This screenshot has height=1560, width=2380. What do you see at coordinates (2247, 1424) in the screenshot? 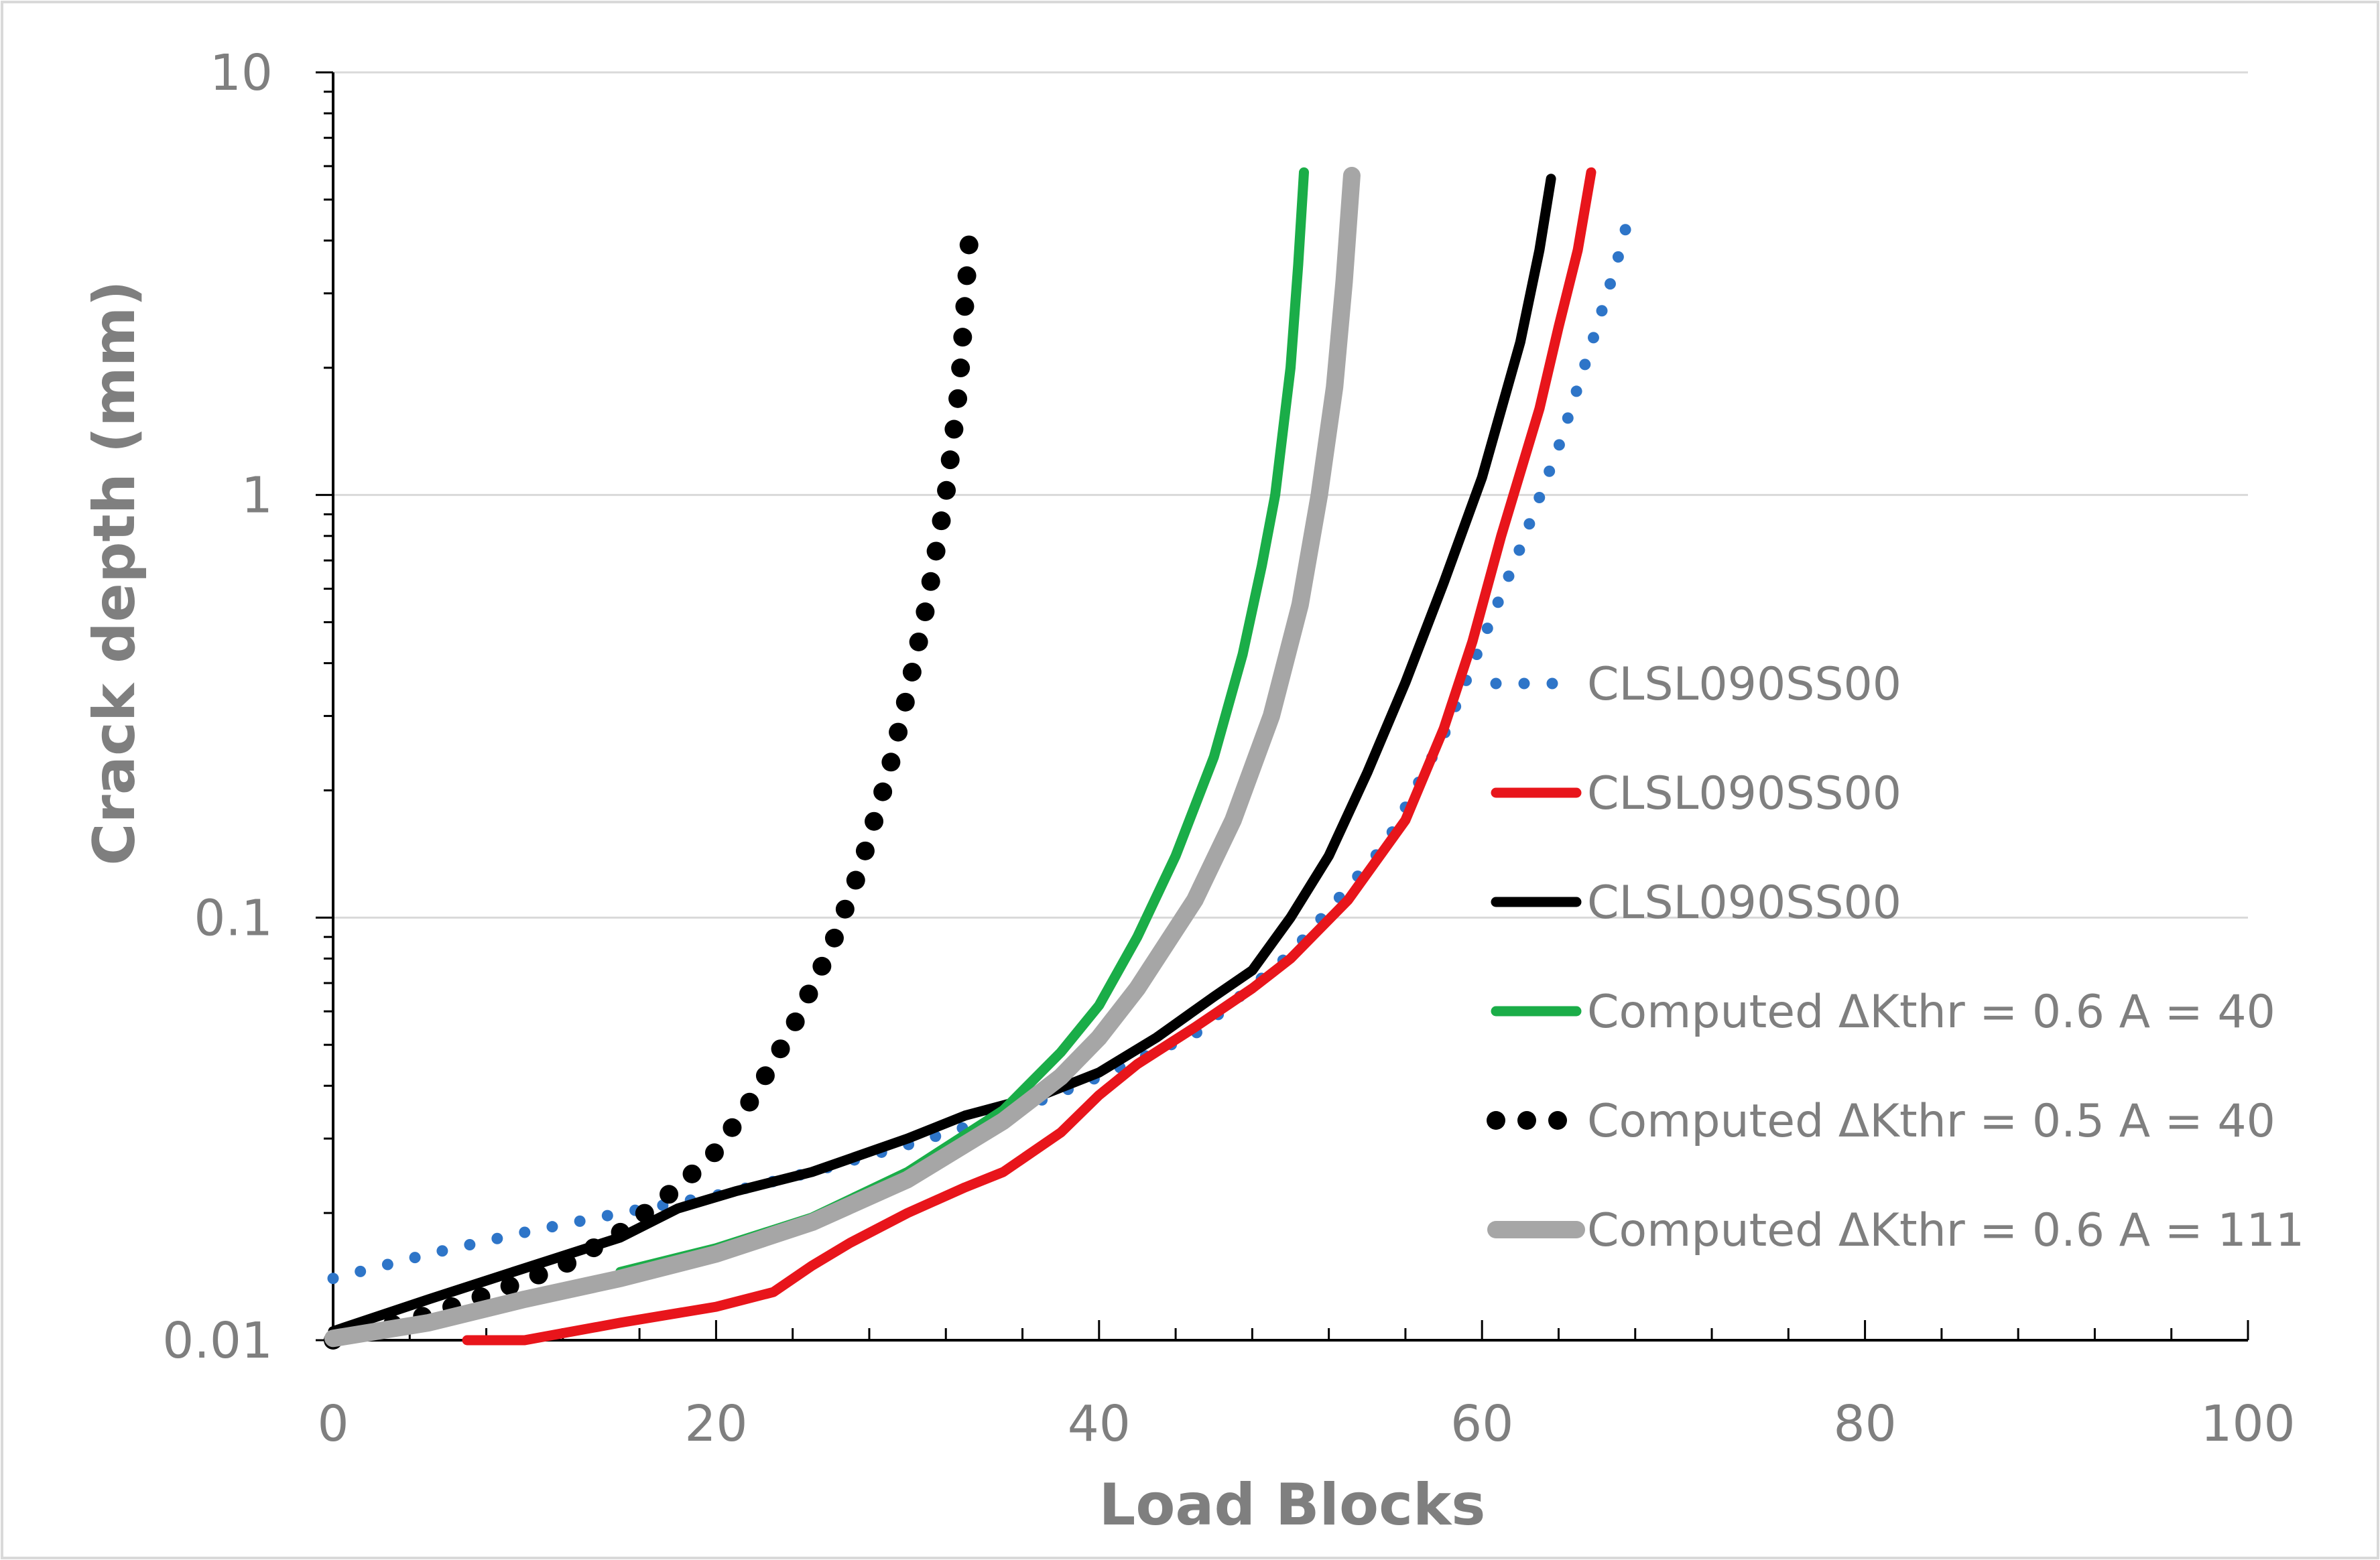
I see `x-tick-label: 100` at bounding box center [2247, 1424].